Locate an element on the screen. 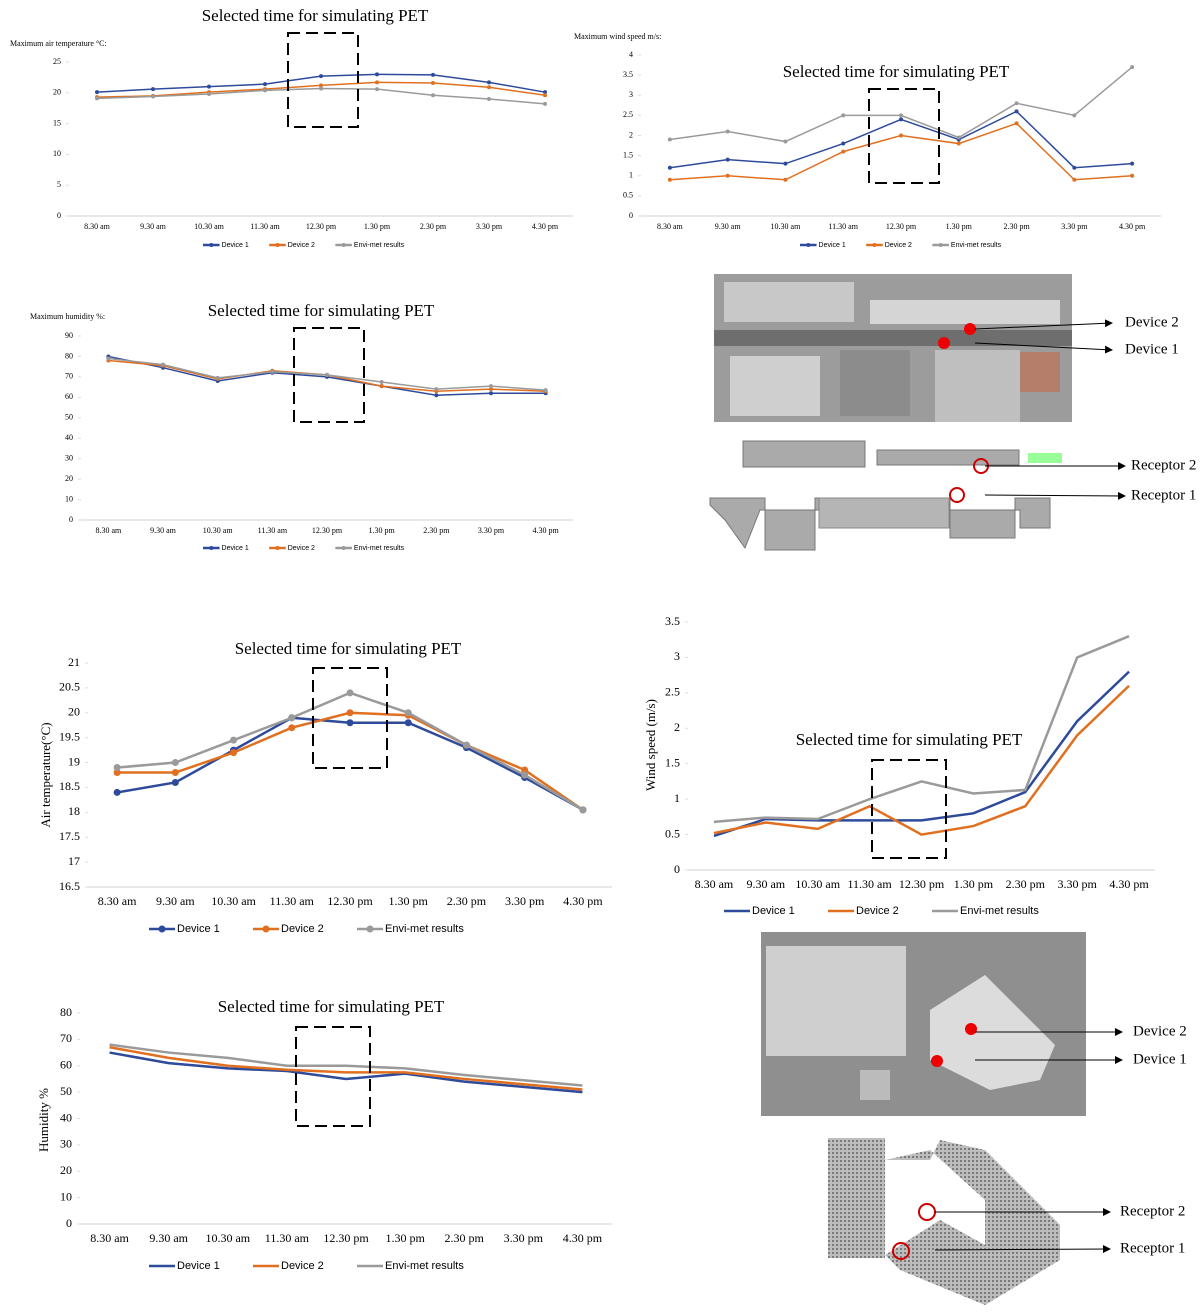 The height and width of the screenshot is (1312, 1204). x-tick-label: 2.30 pm is located at coordinates (465, 1238).